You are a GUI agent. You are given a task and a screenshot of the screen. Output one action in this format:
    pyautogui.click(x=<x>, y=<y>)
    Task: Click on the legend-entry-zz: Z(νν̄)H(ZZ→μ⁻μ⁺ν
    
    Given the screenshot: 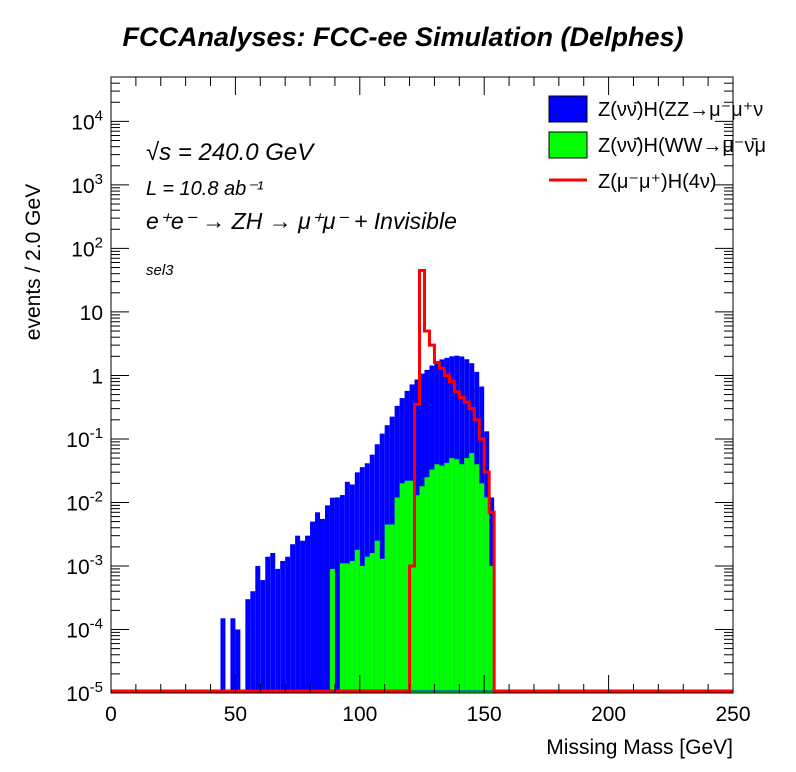 What is the action you would take?
    pyautogui.click(x=655, y=109)
    